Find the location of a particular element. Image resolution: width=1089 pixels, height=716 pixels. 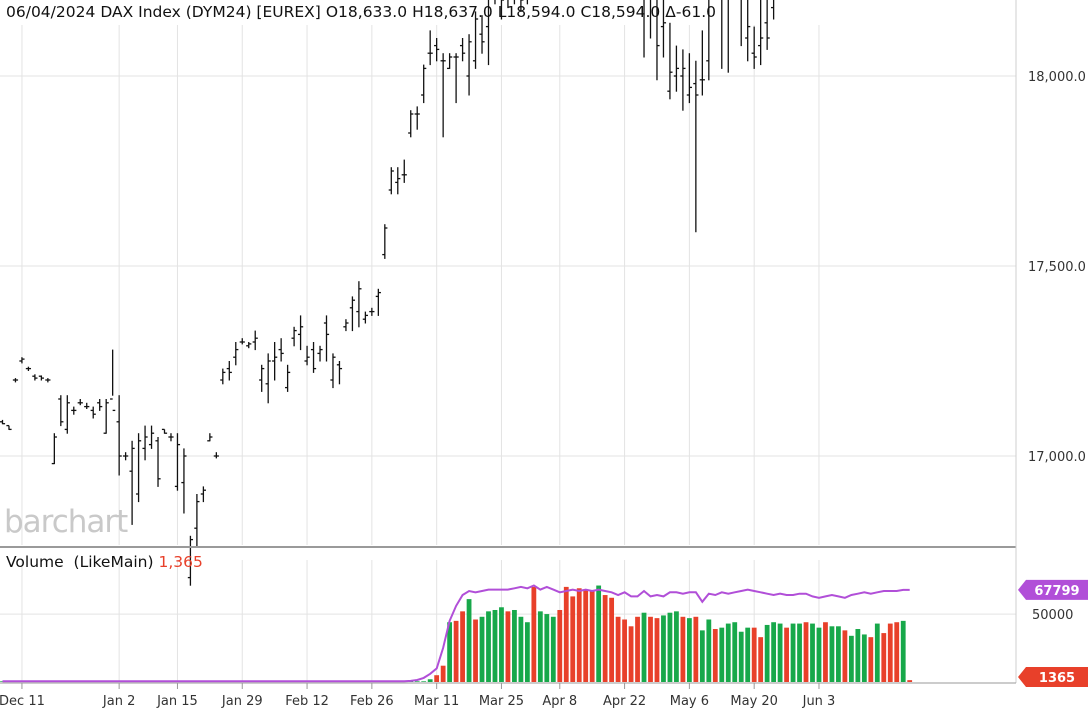

header-open: O18,633.0 is located at coordinates (366, 12).